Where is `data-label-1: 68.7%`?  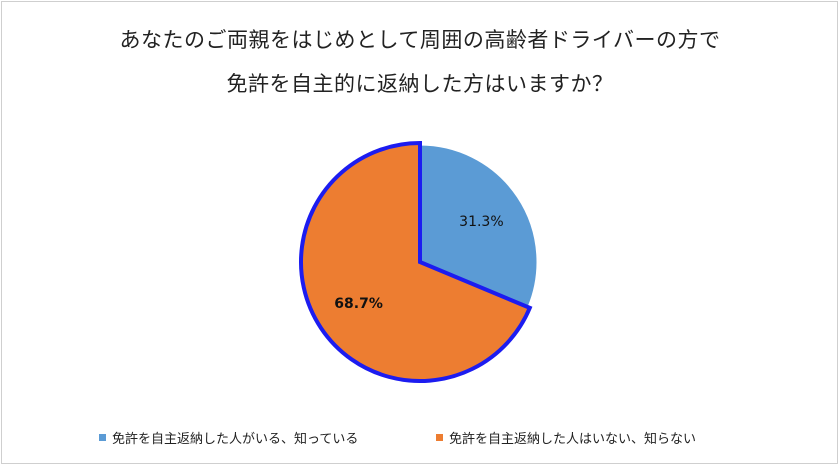
data-label-1: 68.7% is located at coordinates (358, 304).